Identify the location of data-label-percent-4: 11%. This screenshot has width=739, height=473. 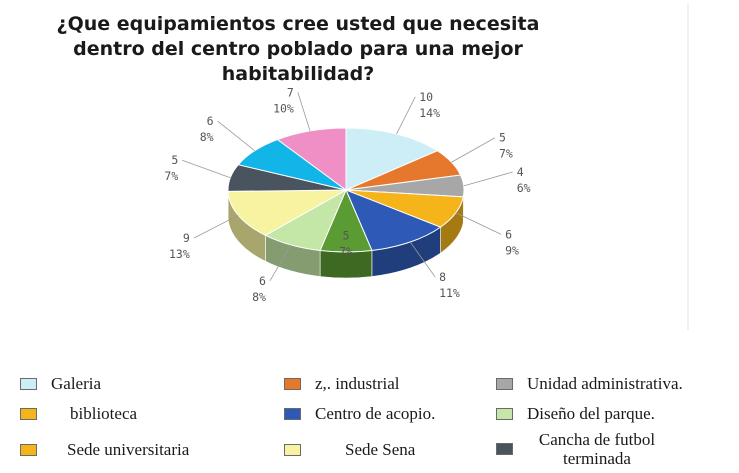
(449, 293).